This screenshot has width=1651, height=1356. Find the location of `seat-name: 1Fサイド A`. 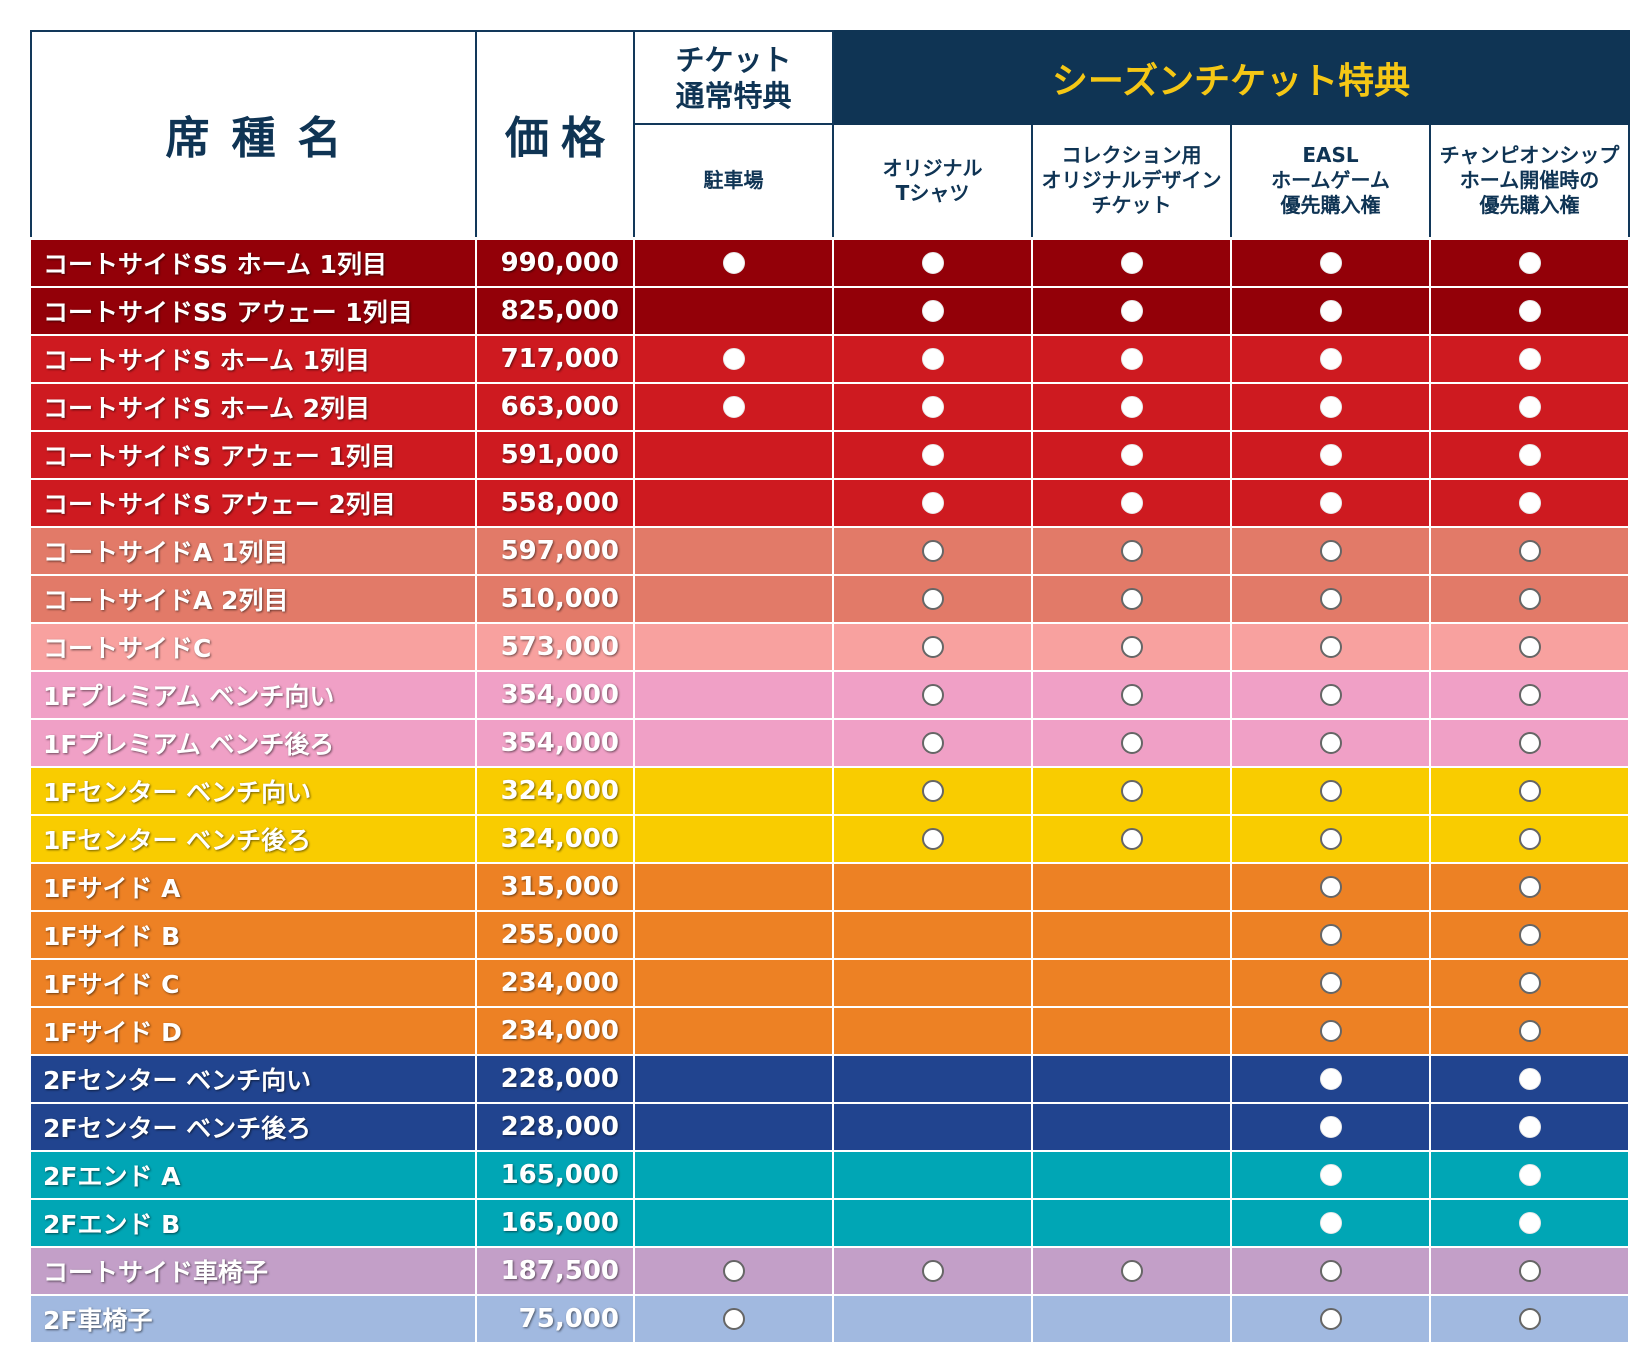

seat-name: 1Fサイド A is located at coordinates (254, 887).